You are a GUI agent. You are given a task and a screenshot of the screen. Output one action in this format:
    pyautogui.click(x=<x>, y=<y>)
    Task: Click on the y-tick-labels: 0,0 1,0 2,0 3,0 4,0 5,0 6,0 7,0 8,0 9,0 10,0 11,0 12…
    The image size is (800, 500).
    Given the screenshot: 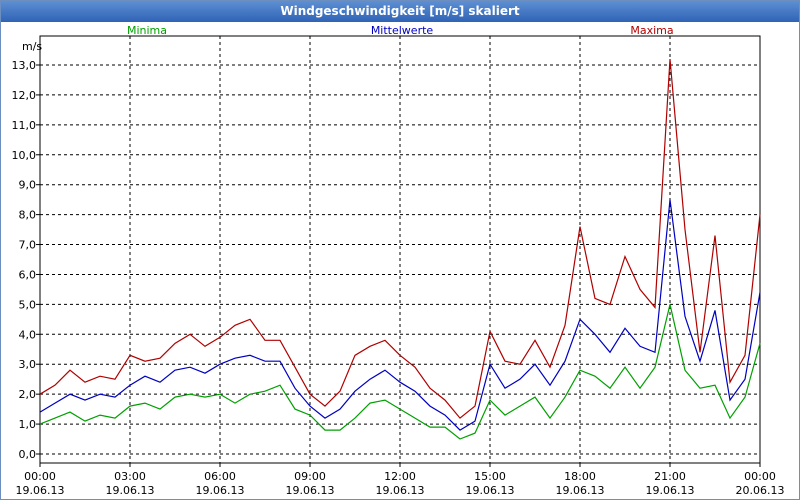 What is the action you would take?
    pyautogui.click(x=24, y=260)
    